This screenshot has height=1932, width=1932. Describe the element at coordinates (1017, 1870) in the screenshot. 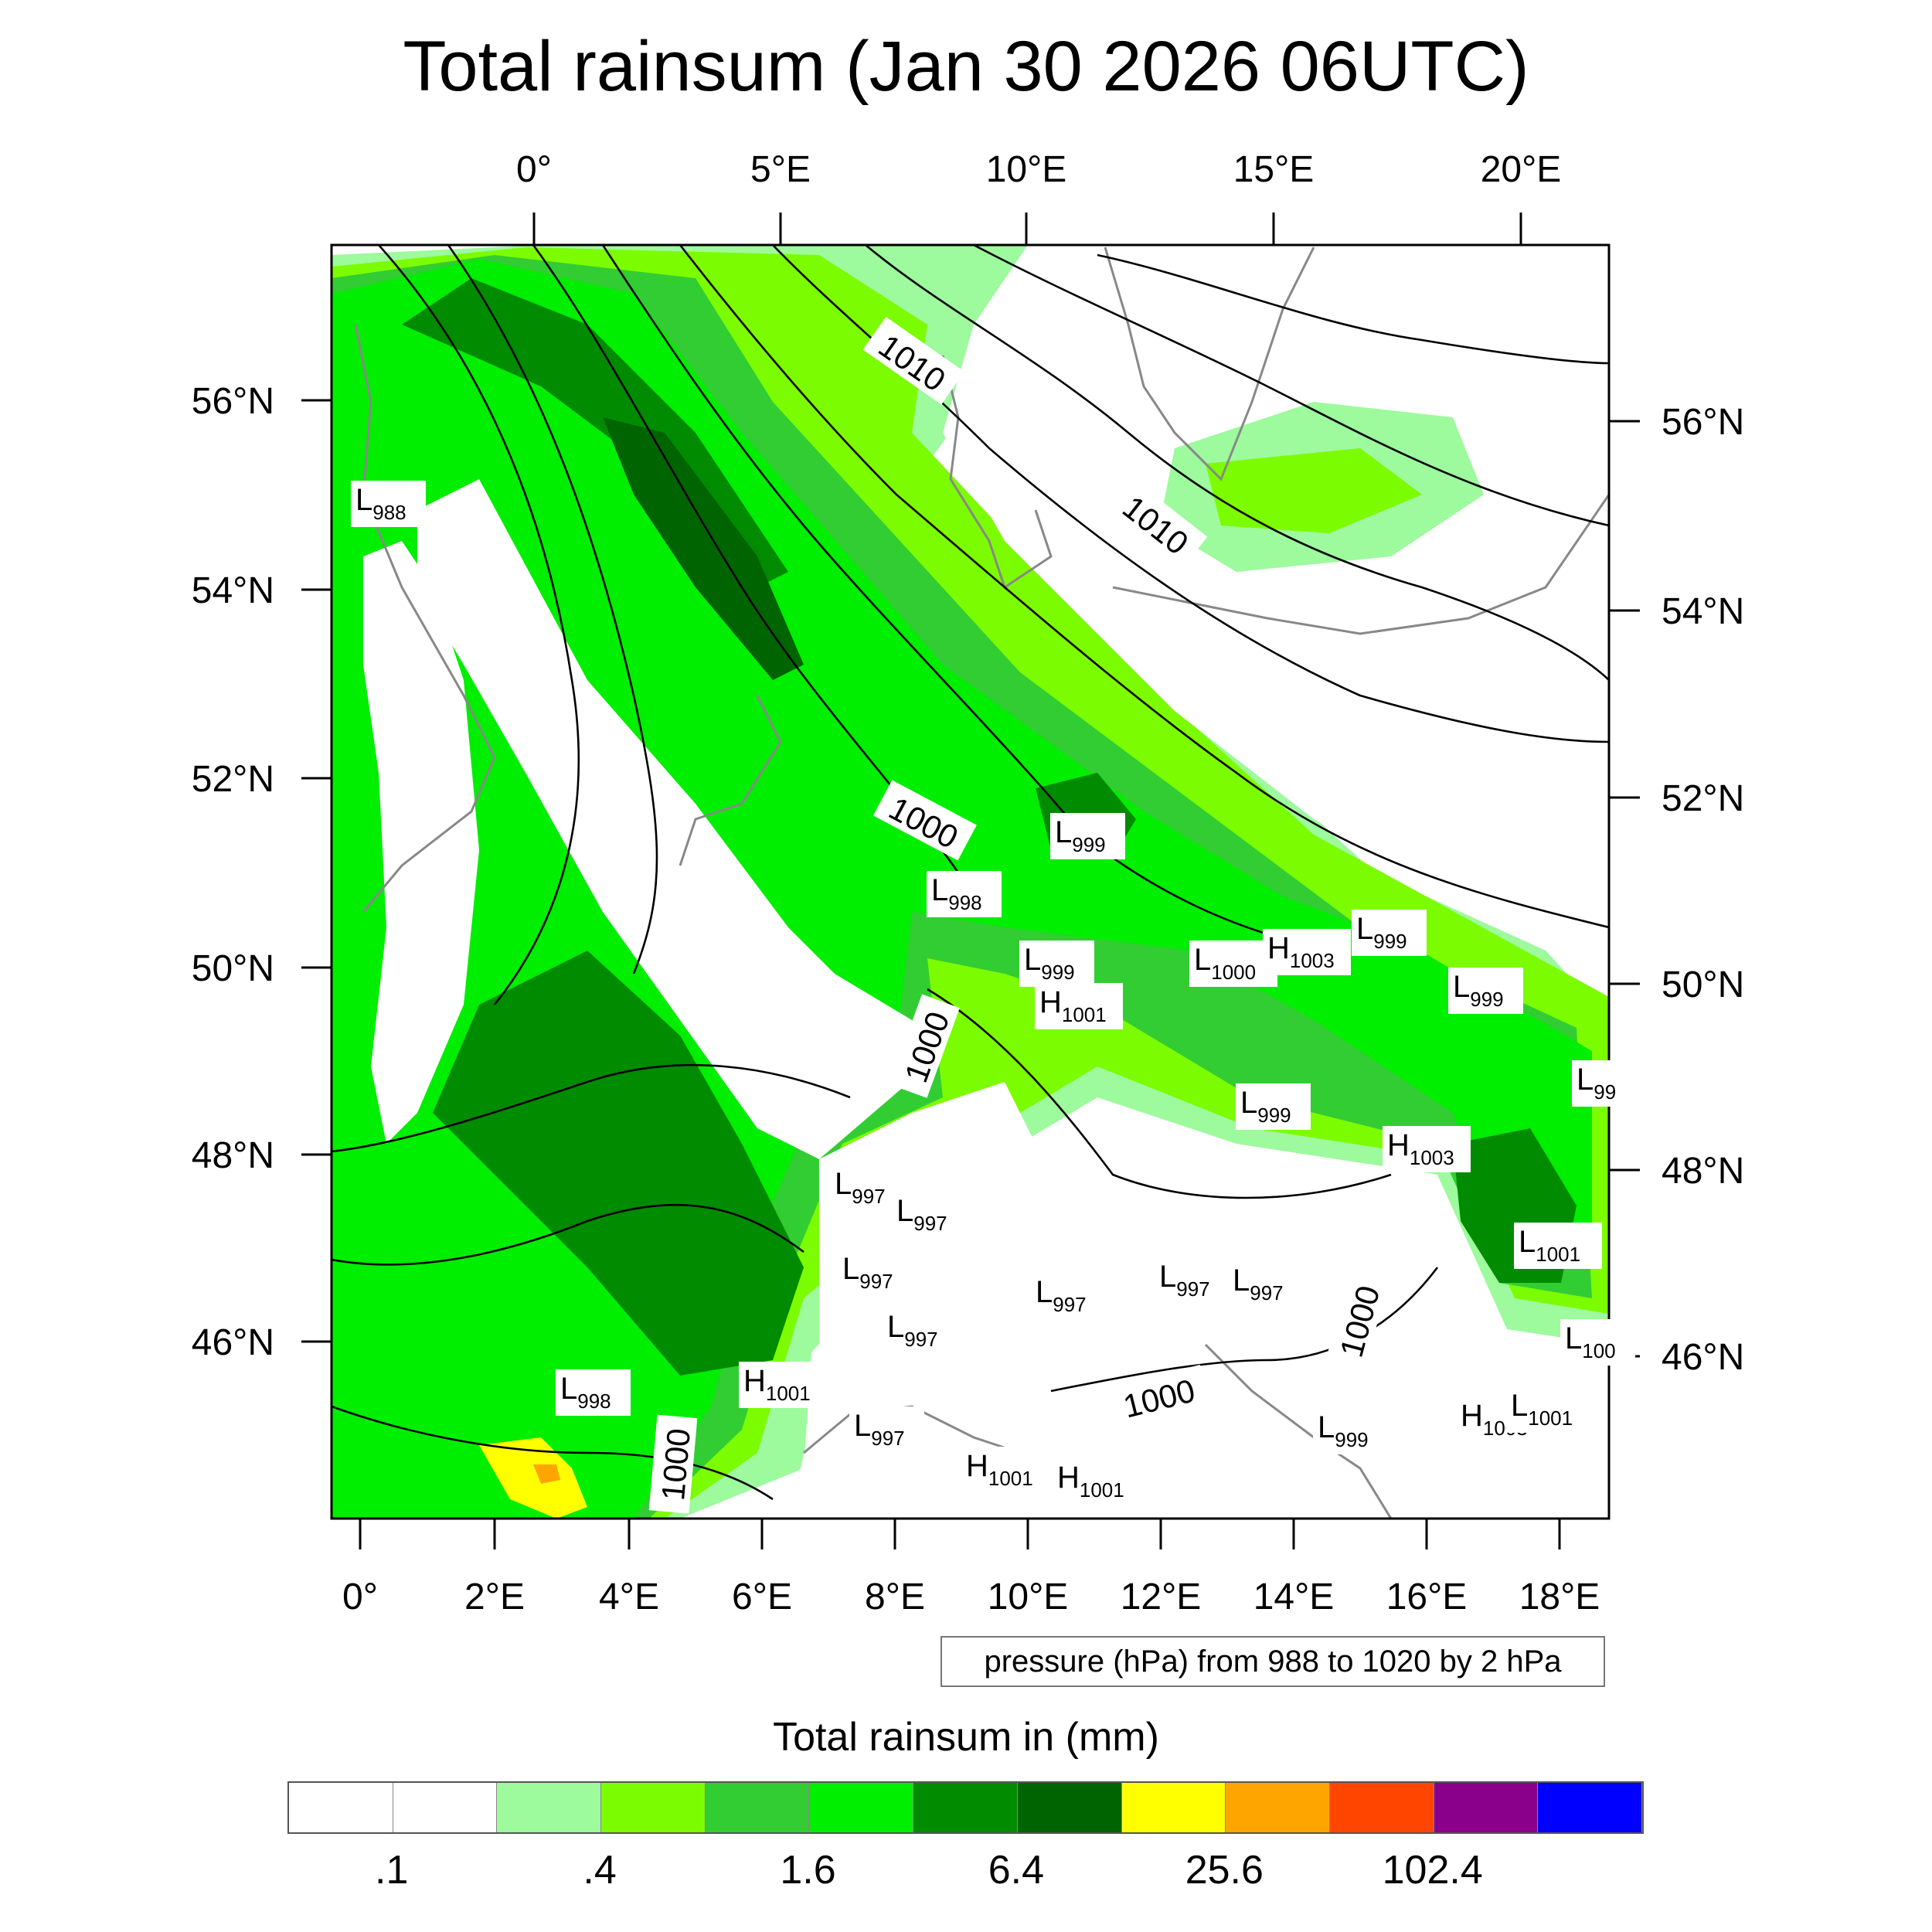

I see `colorbar-label: 6.4` at that location.